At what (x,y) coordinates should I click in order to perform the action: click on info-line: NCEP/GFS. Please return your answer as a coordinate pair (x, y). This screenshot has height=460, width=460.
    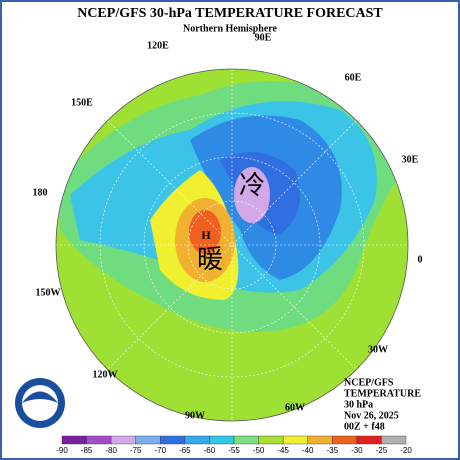
    Looking at the image, I should click on (369, 382).